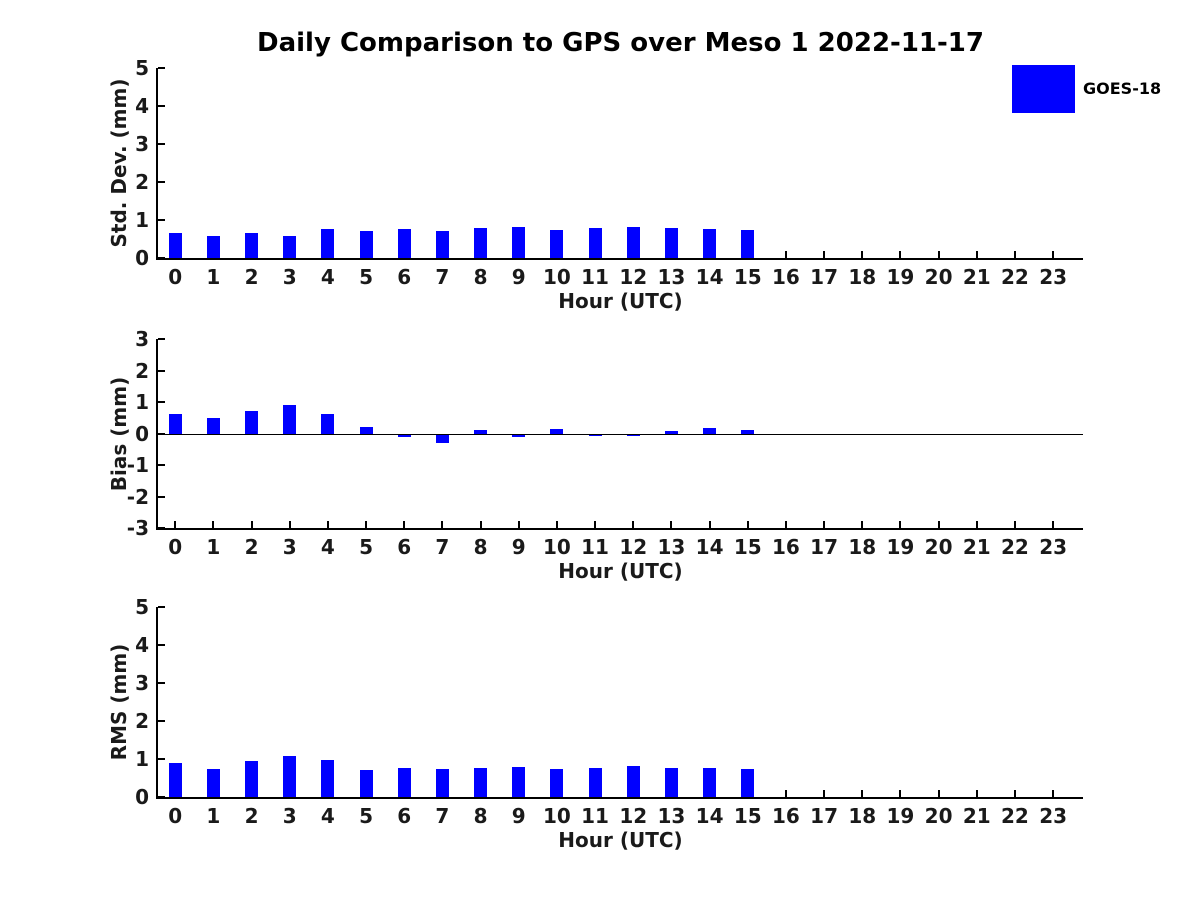 Image resolution: width=1200 pixels, height=900 pixels. Describe the element at coordinates (976, 547) in the screenshot. I see `x-tick-label: 21` at that location.